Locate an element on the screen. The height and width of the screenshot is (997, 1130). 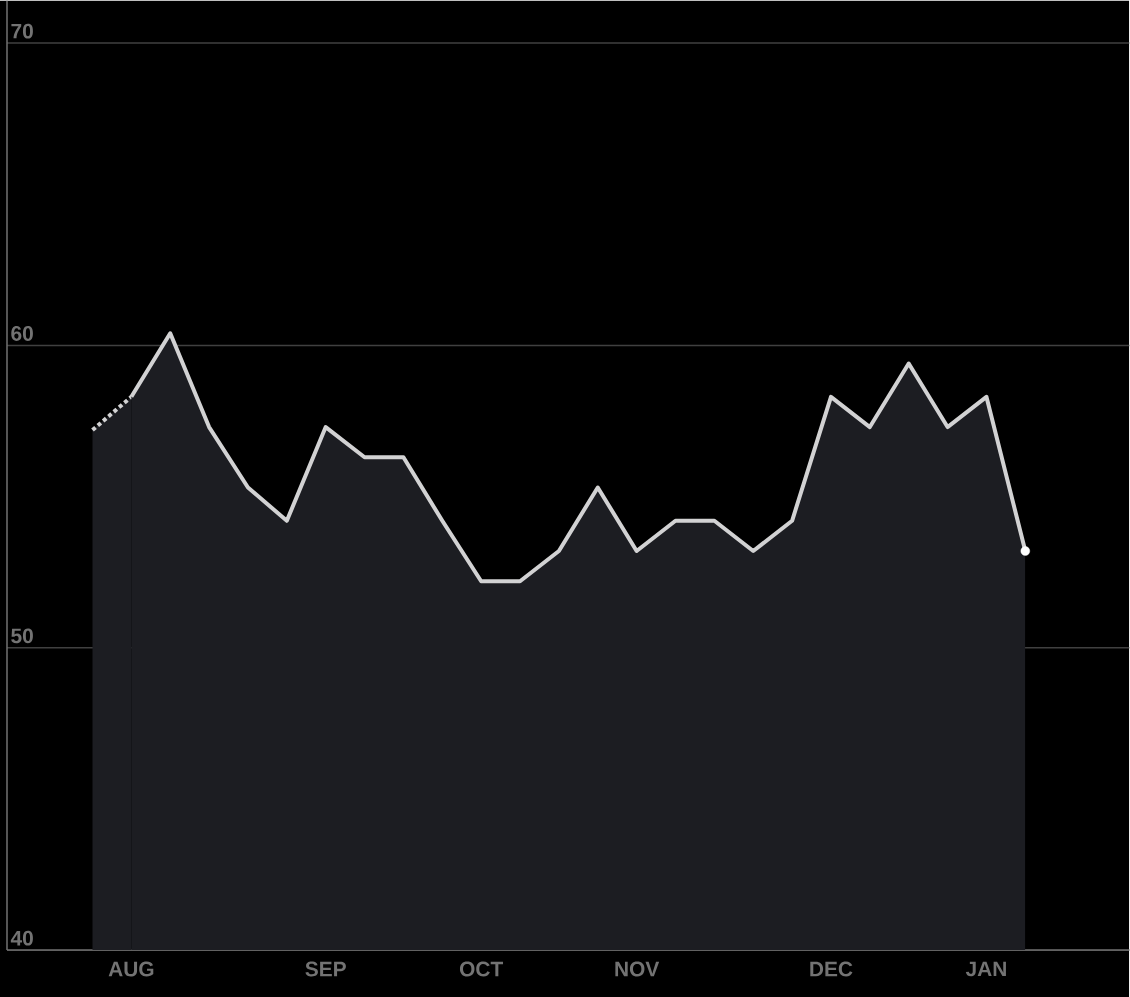
x-tick-label: AUG is located at coordinates (131, 969).